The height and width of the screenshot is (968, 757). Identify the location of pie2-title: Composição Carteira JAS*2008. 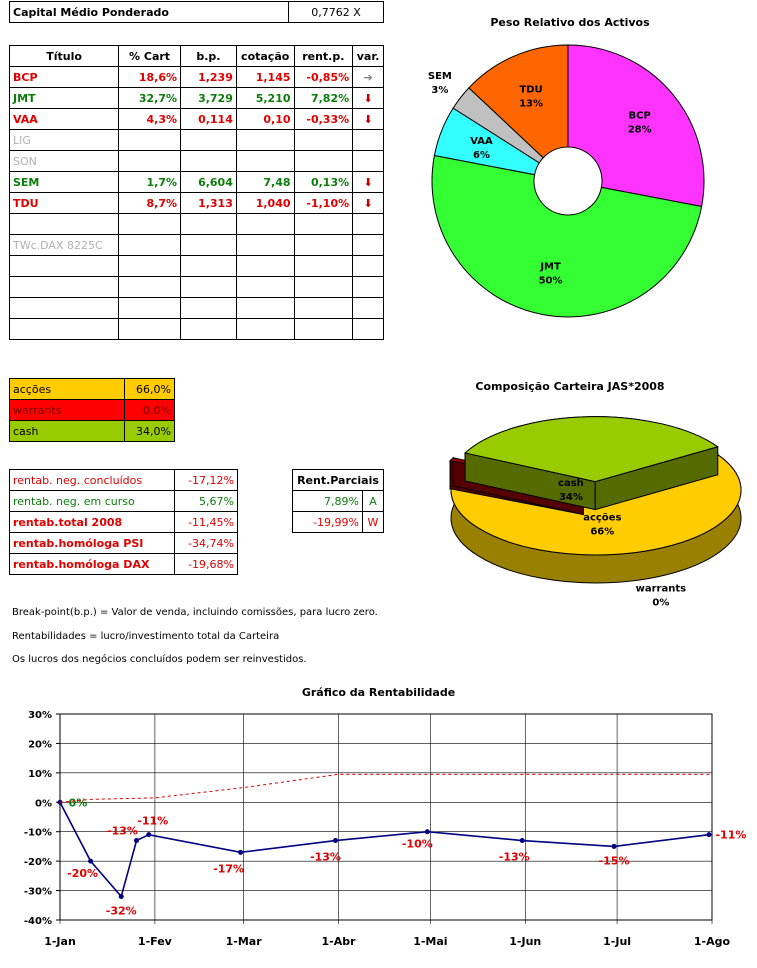
(570, 386).